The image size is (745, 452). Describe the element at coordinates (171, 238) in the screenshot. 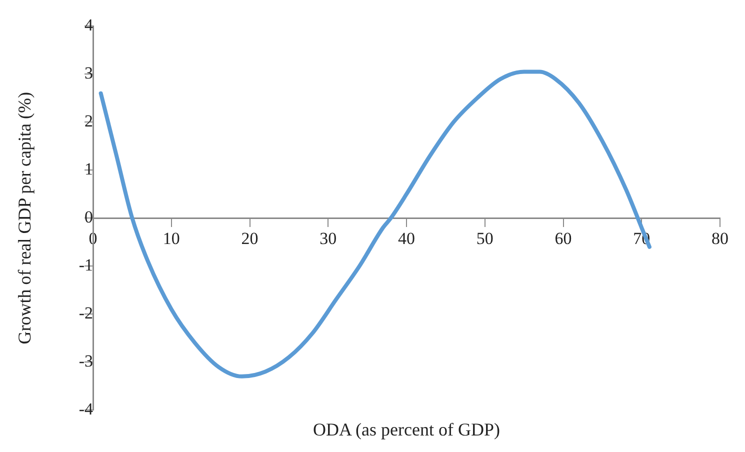

I see `x-tick-label: 10` at that location.